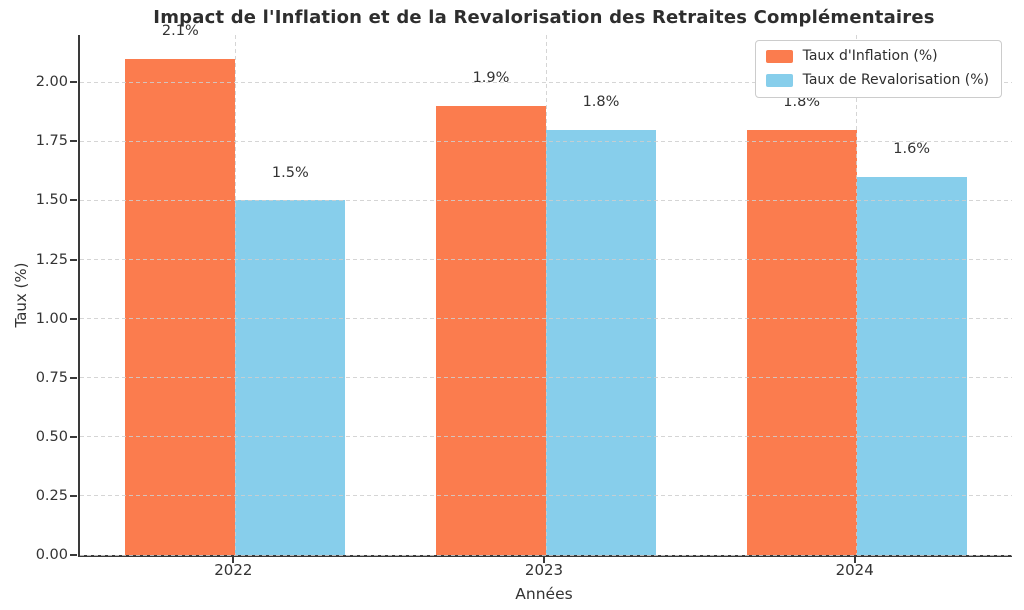 Image resolution: width=1024 pixels, height=610 pixels. What do you see at coordinates (51, 436) in the screenshot?
I see `y-tick-label: 0.50` at bounding box center [51, 436].